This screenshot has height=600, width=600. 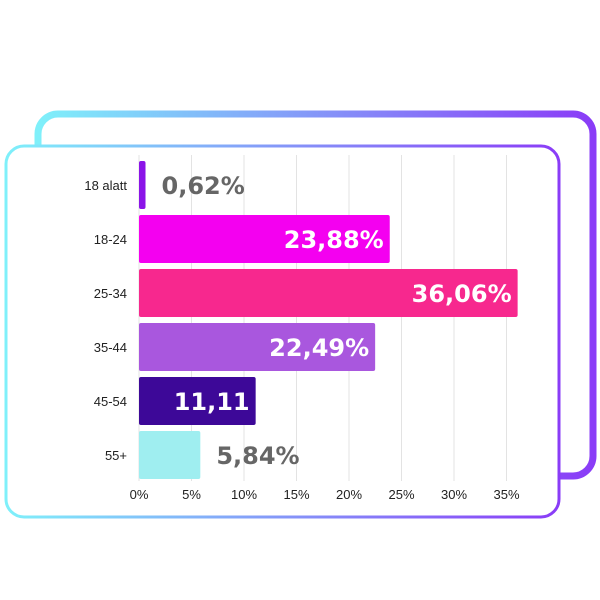 I want to click on category-labels: 18 alatt 18-24 25-34 35-44 45-54 55+, so click(x=105, y=320).